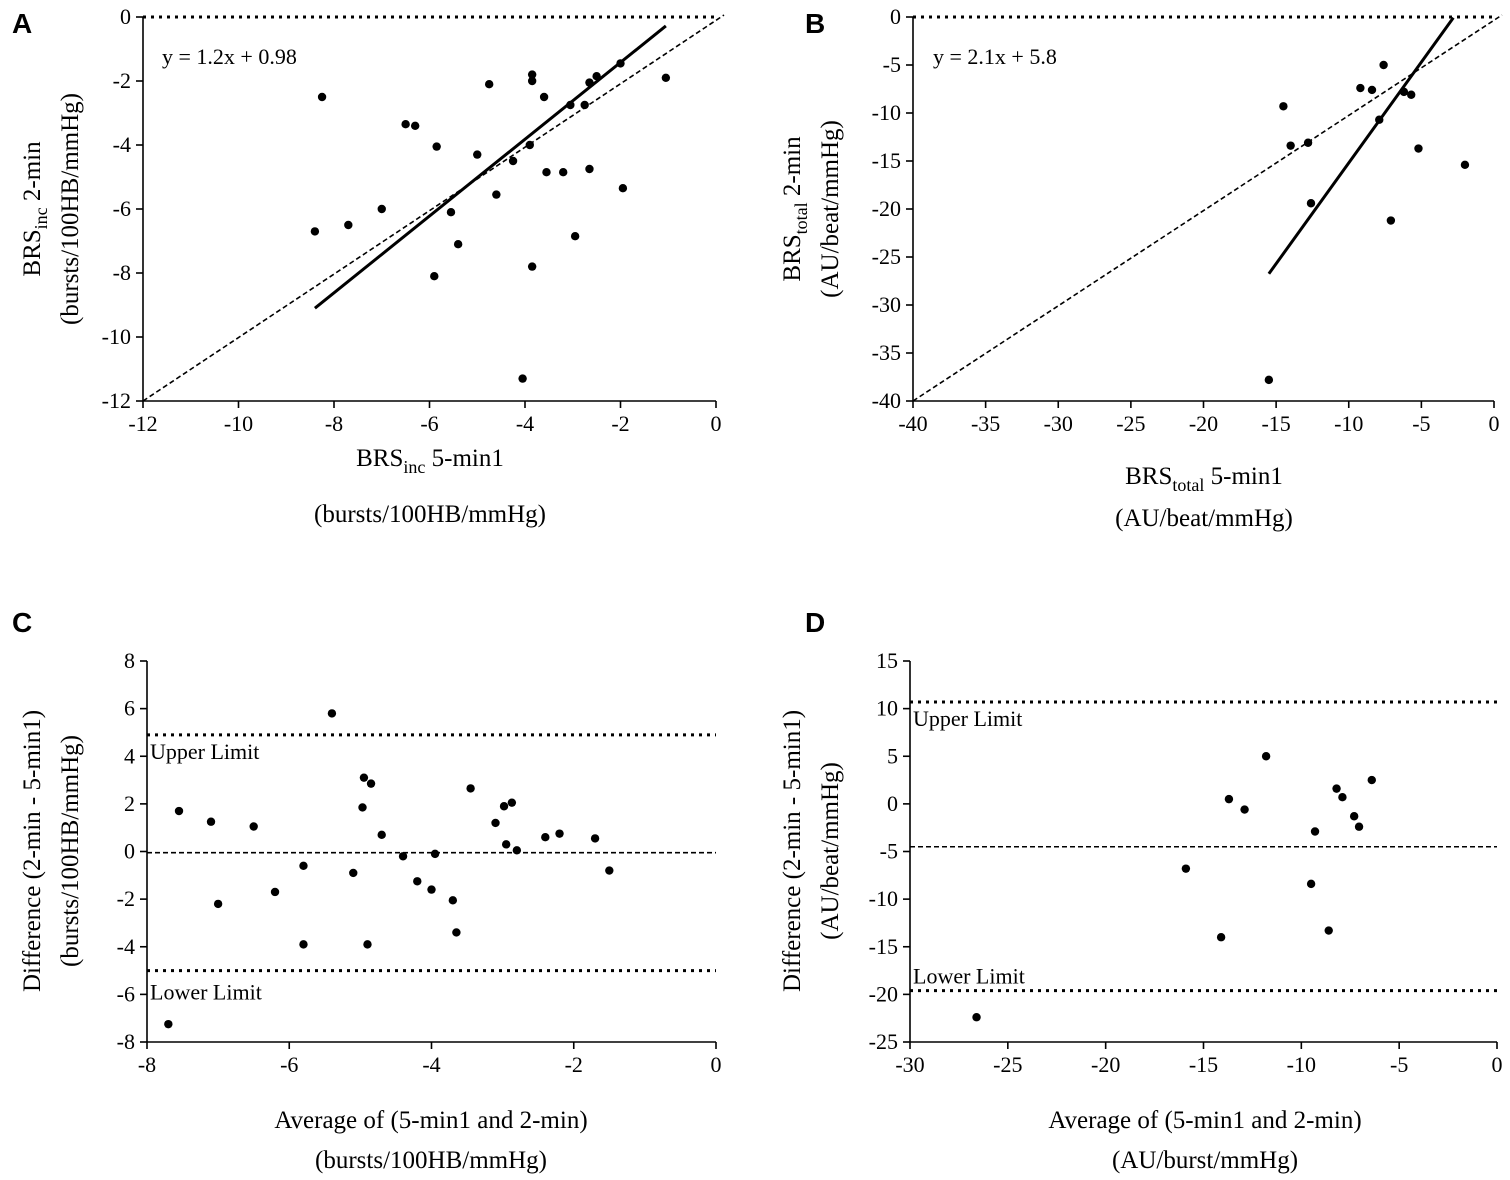 The height and width of the screenshot is (1180, 1510). What do you see at coordinates (122, 144) in the screenshot?
I see `y-tick-label: -4` at bounding box center [122, 144].